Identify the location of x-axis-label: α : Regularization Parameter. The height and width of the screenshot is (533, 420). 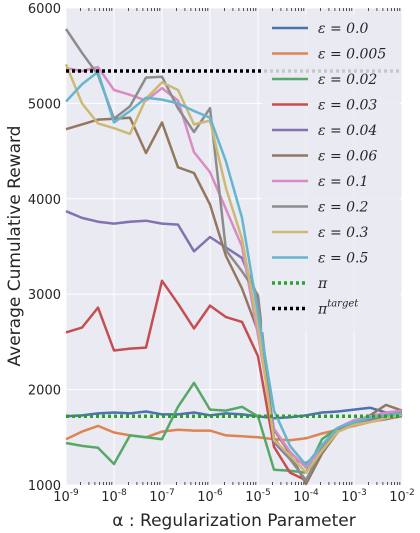
(233, 521).